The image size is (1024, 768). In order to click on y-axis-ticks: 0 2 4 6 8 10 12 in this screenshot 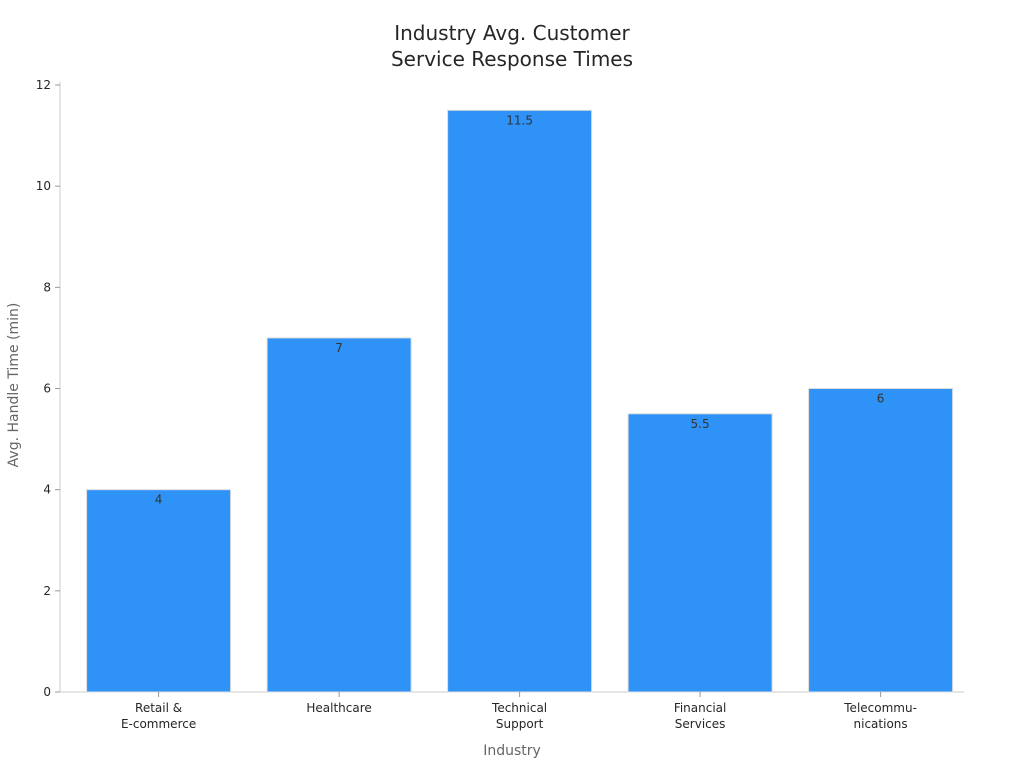, I will do `click(48, 388)`.